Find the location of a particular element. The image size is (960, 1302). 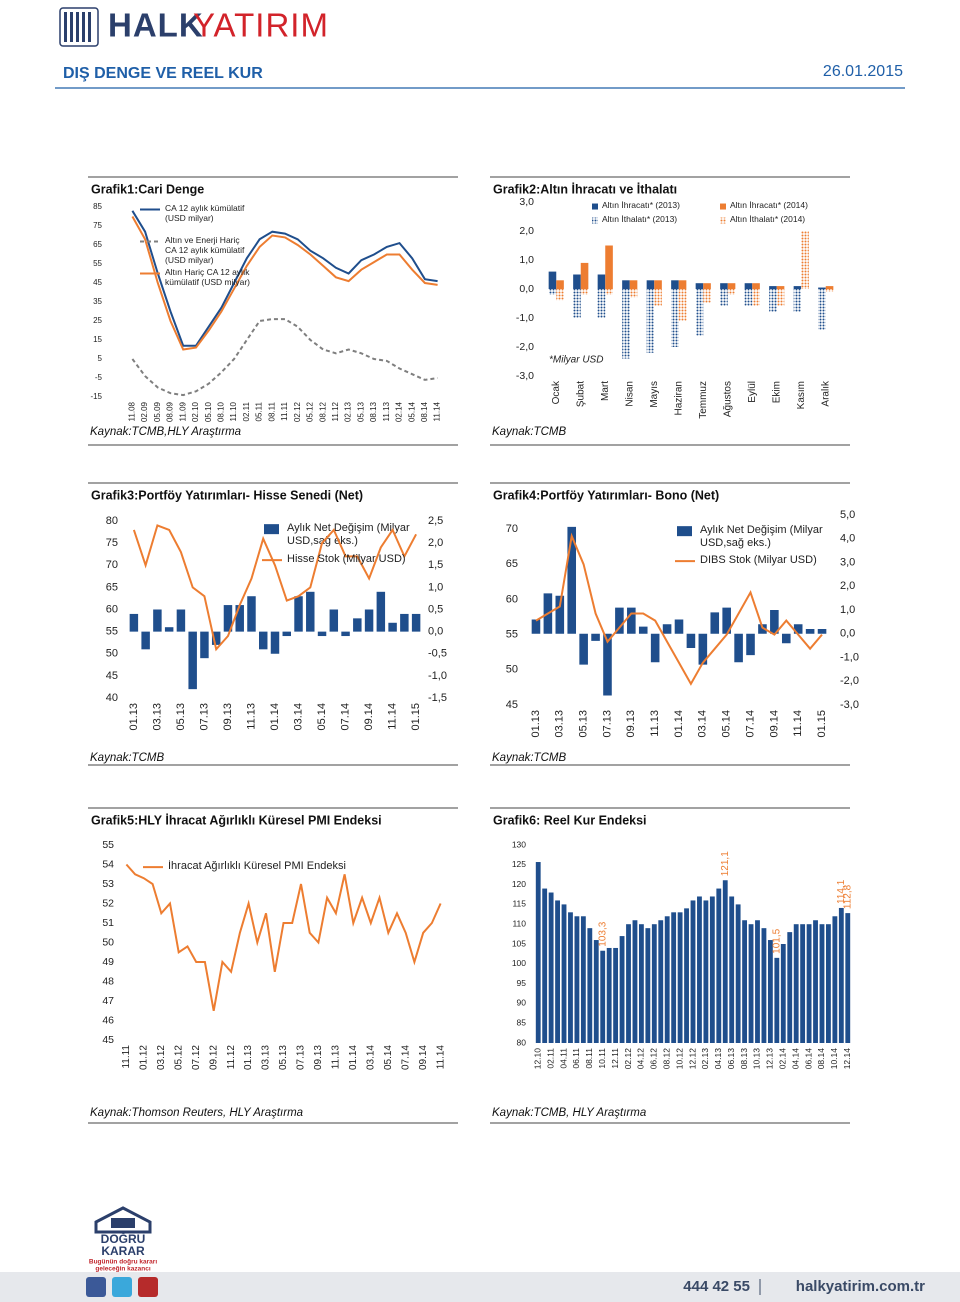

legend-entry: Altın İhracatı* (2014) is located at coordinates (769, 205).